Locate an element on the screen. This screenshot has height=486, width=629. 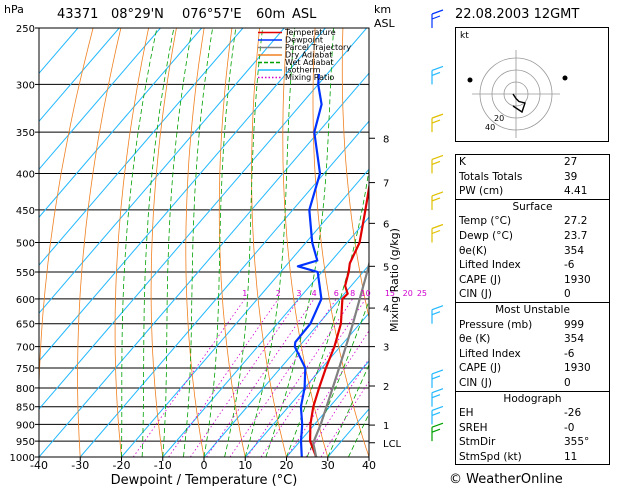
km-tick-label: 8 is located at coordinates (386, 139).